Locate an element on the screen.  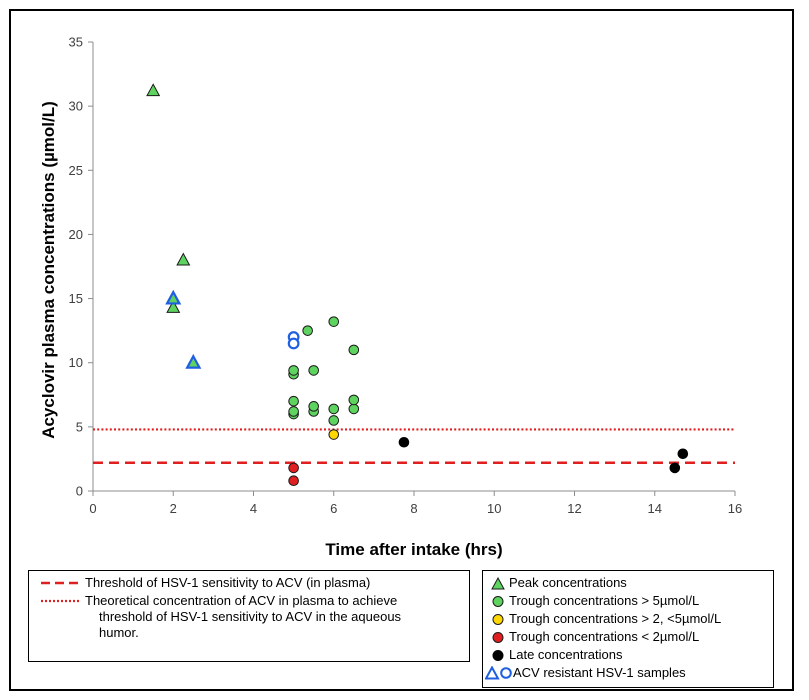
legend-label-late: Late concentrations is located at coordinates (566, 654).